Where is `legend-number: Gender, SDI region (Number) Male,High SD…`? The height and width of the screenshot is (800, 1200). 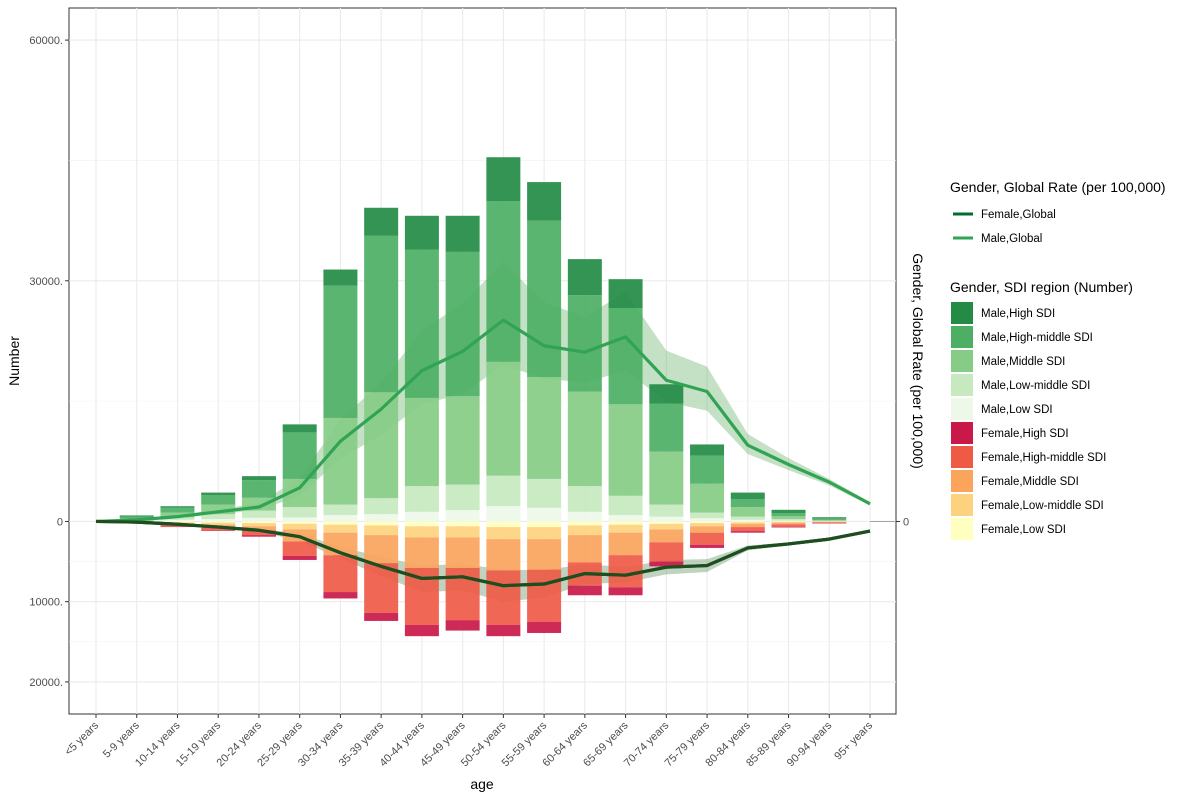
legend-number: Gender, SDI region (Number) Male,High SD… is located at coordinates (1041, 409).